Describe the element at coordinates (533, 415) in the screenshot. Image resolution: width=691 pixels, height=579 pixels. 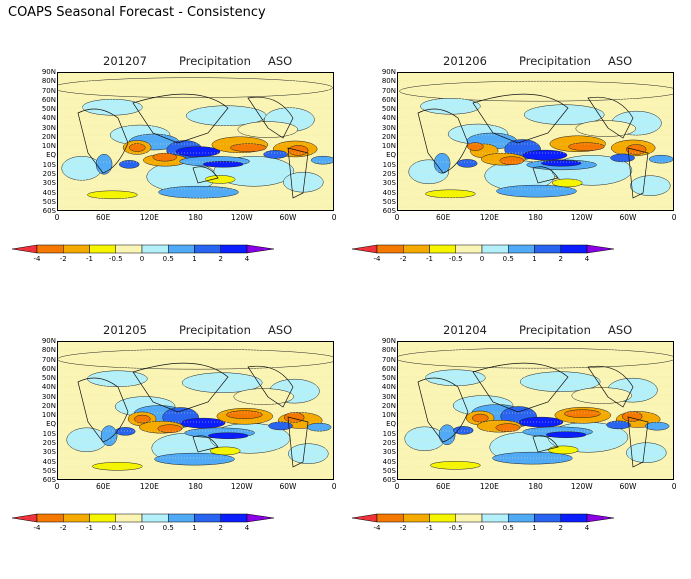
I see `coastline` at that location.